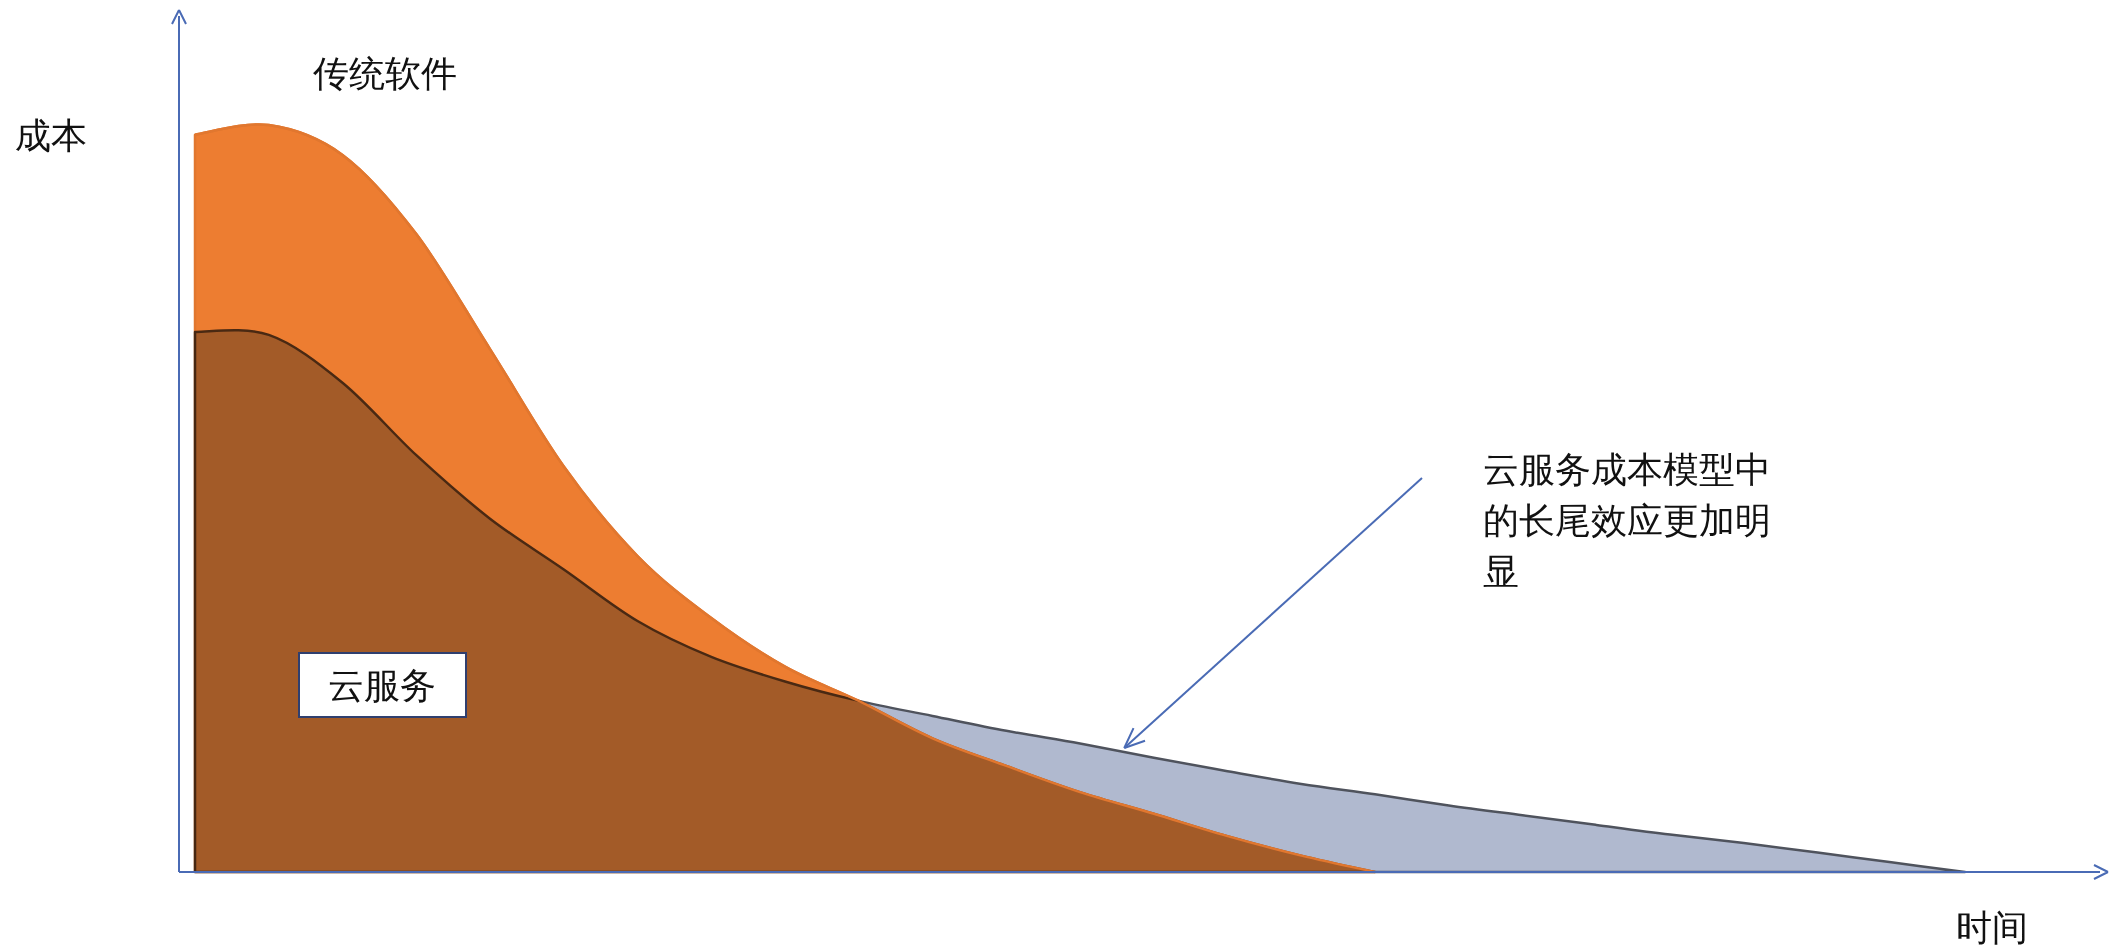 The image size is (2110, 951). Describe the element at coordinates (1992, 927) in the screenshot. I see `x-axis-title: 时间` at that location.